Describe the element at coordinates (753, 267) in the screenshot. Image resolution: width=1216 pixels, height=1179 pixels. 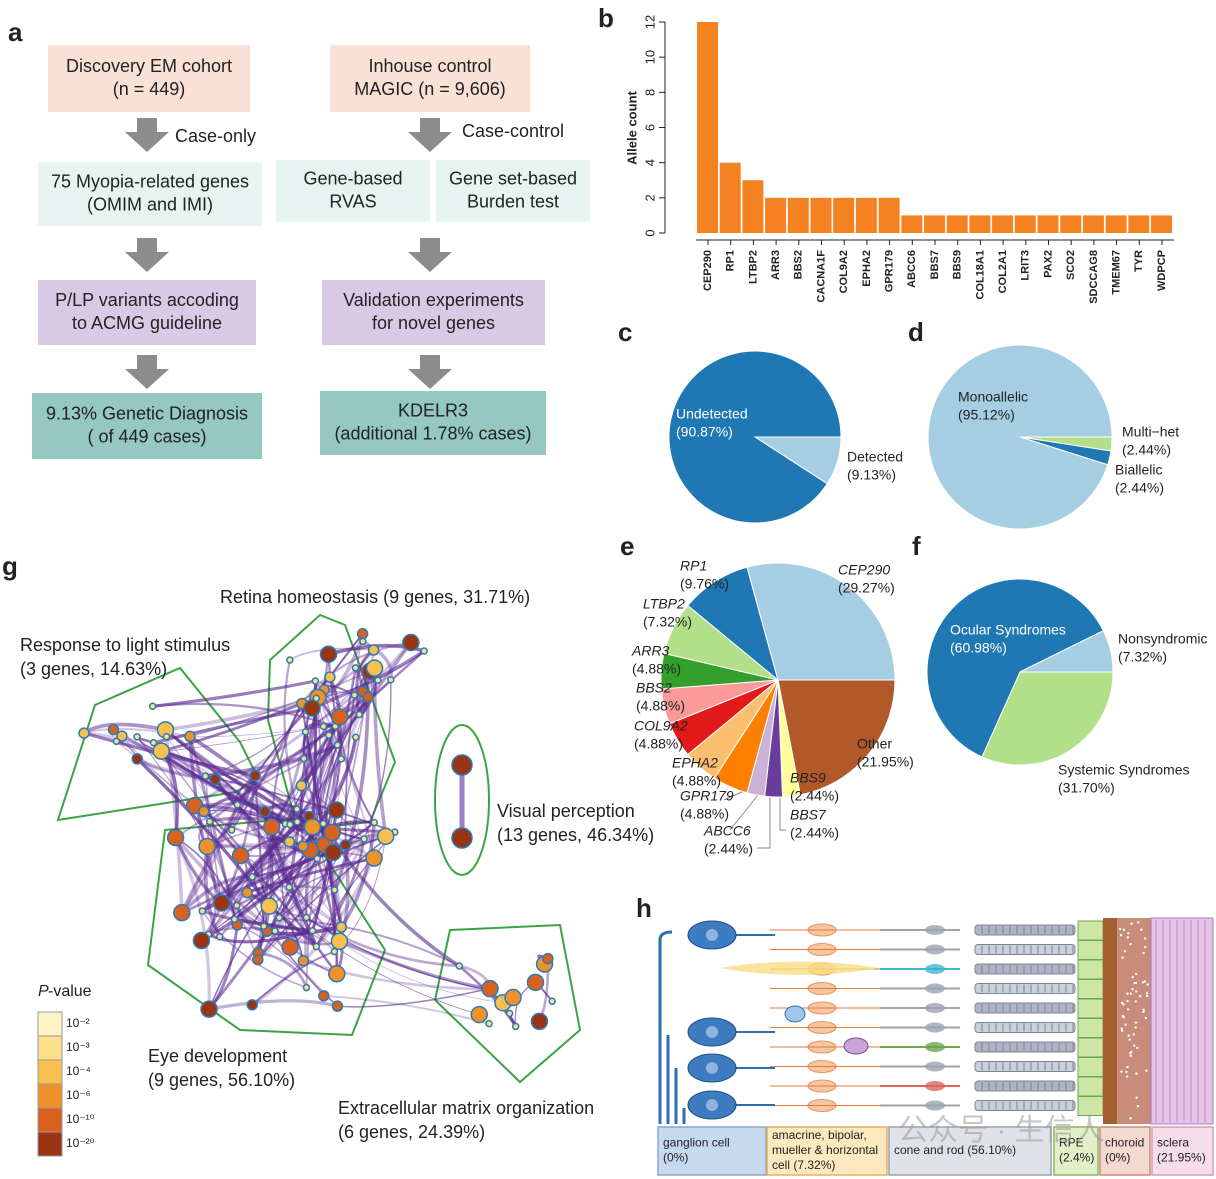
I see `x-tick-label: LTBP2` at that location.